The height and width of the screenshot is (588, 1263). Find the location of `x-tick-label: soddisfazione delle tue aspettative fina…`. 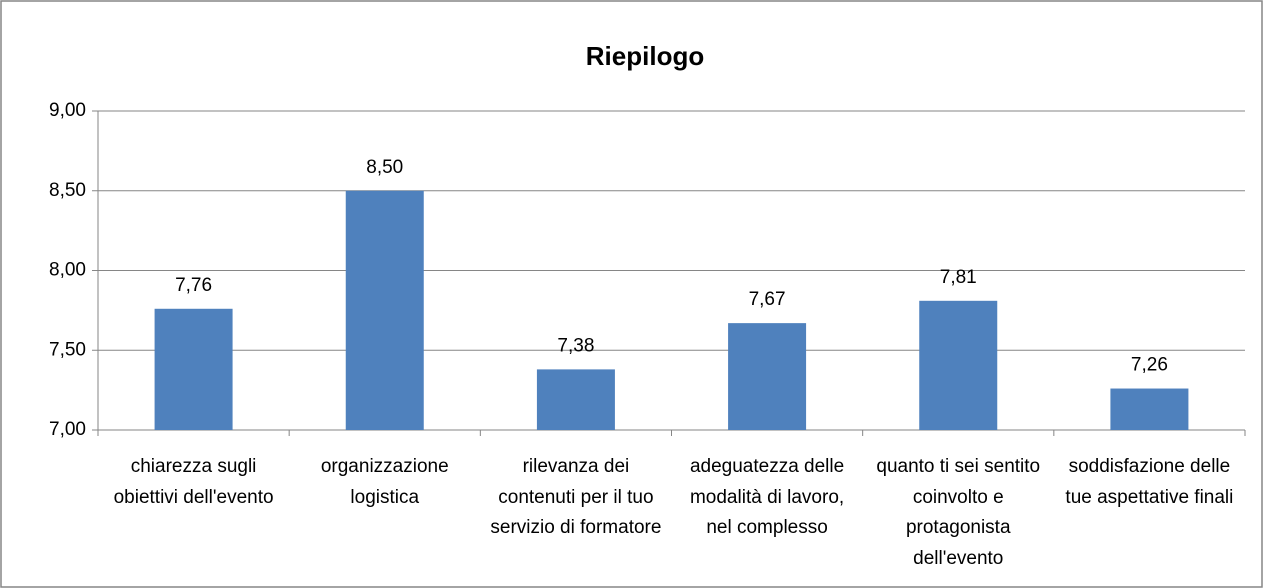

x-tick-label: soddisfazione delle tue aspettative fina… is located at coordinates (1149, 482).